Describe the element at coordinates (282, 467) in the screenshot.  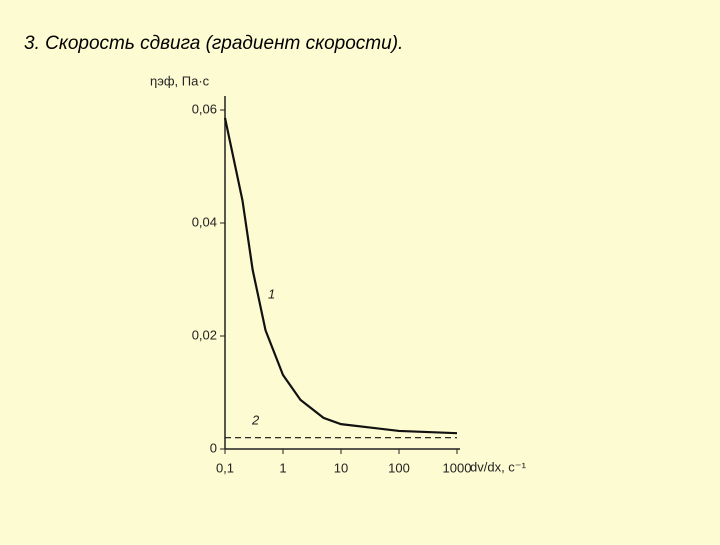
I see `x-tick-label: 1` at that location.